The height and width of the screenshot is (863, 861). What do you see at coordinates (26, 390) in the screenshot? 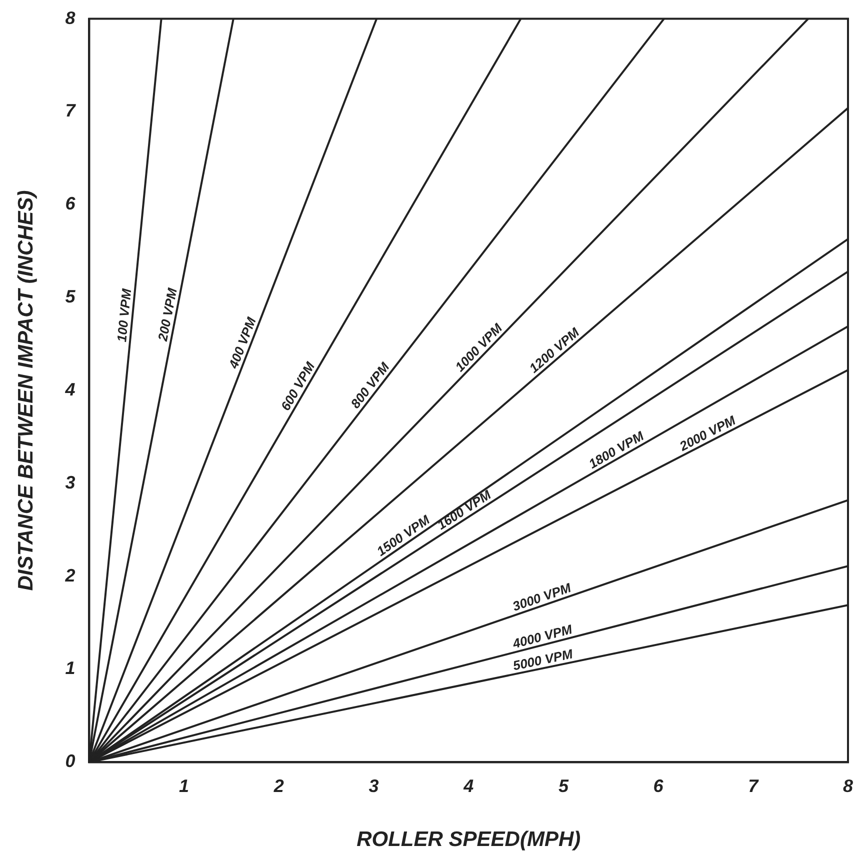
I see `y-axis-title: DISTANCE BETWEEN IMPACT (INCHES)` at bounding box center [26, 390].